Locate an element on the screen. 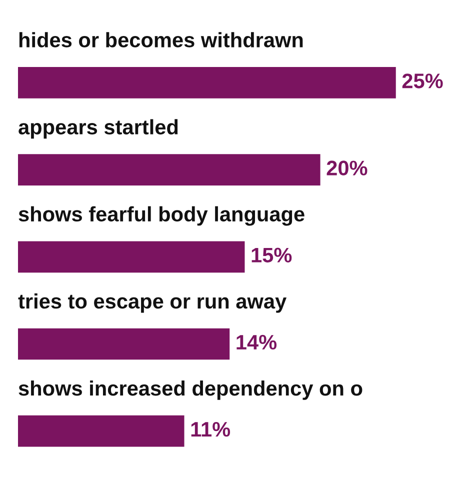  data-label: 15% is located at coordinates (272, 255).